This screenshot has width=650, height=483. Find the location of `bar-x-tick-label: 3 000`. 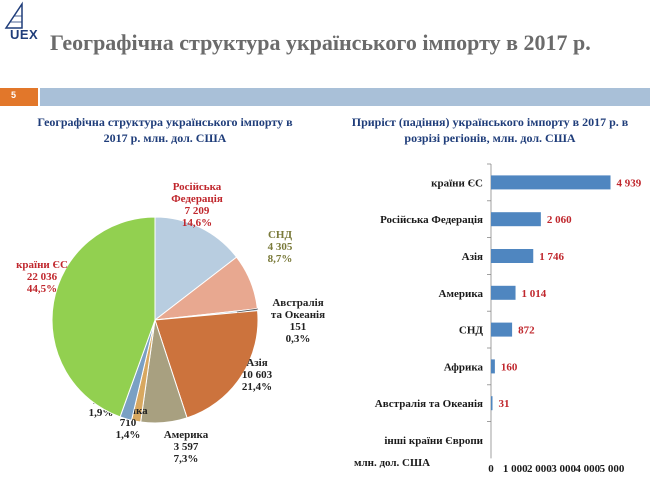

bar-x-tick-label: 3 000 is located at coordinates (563, 469).